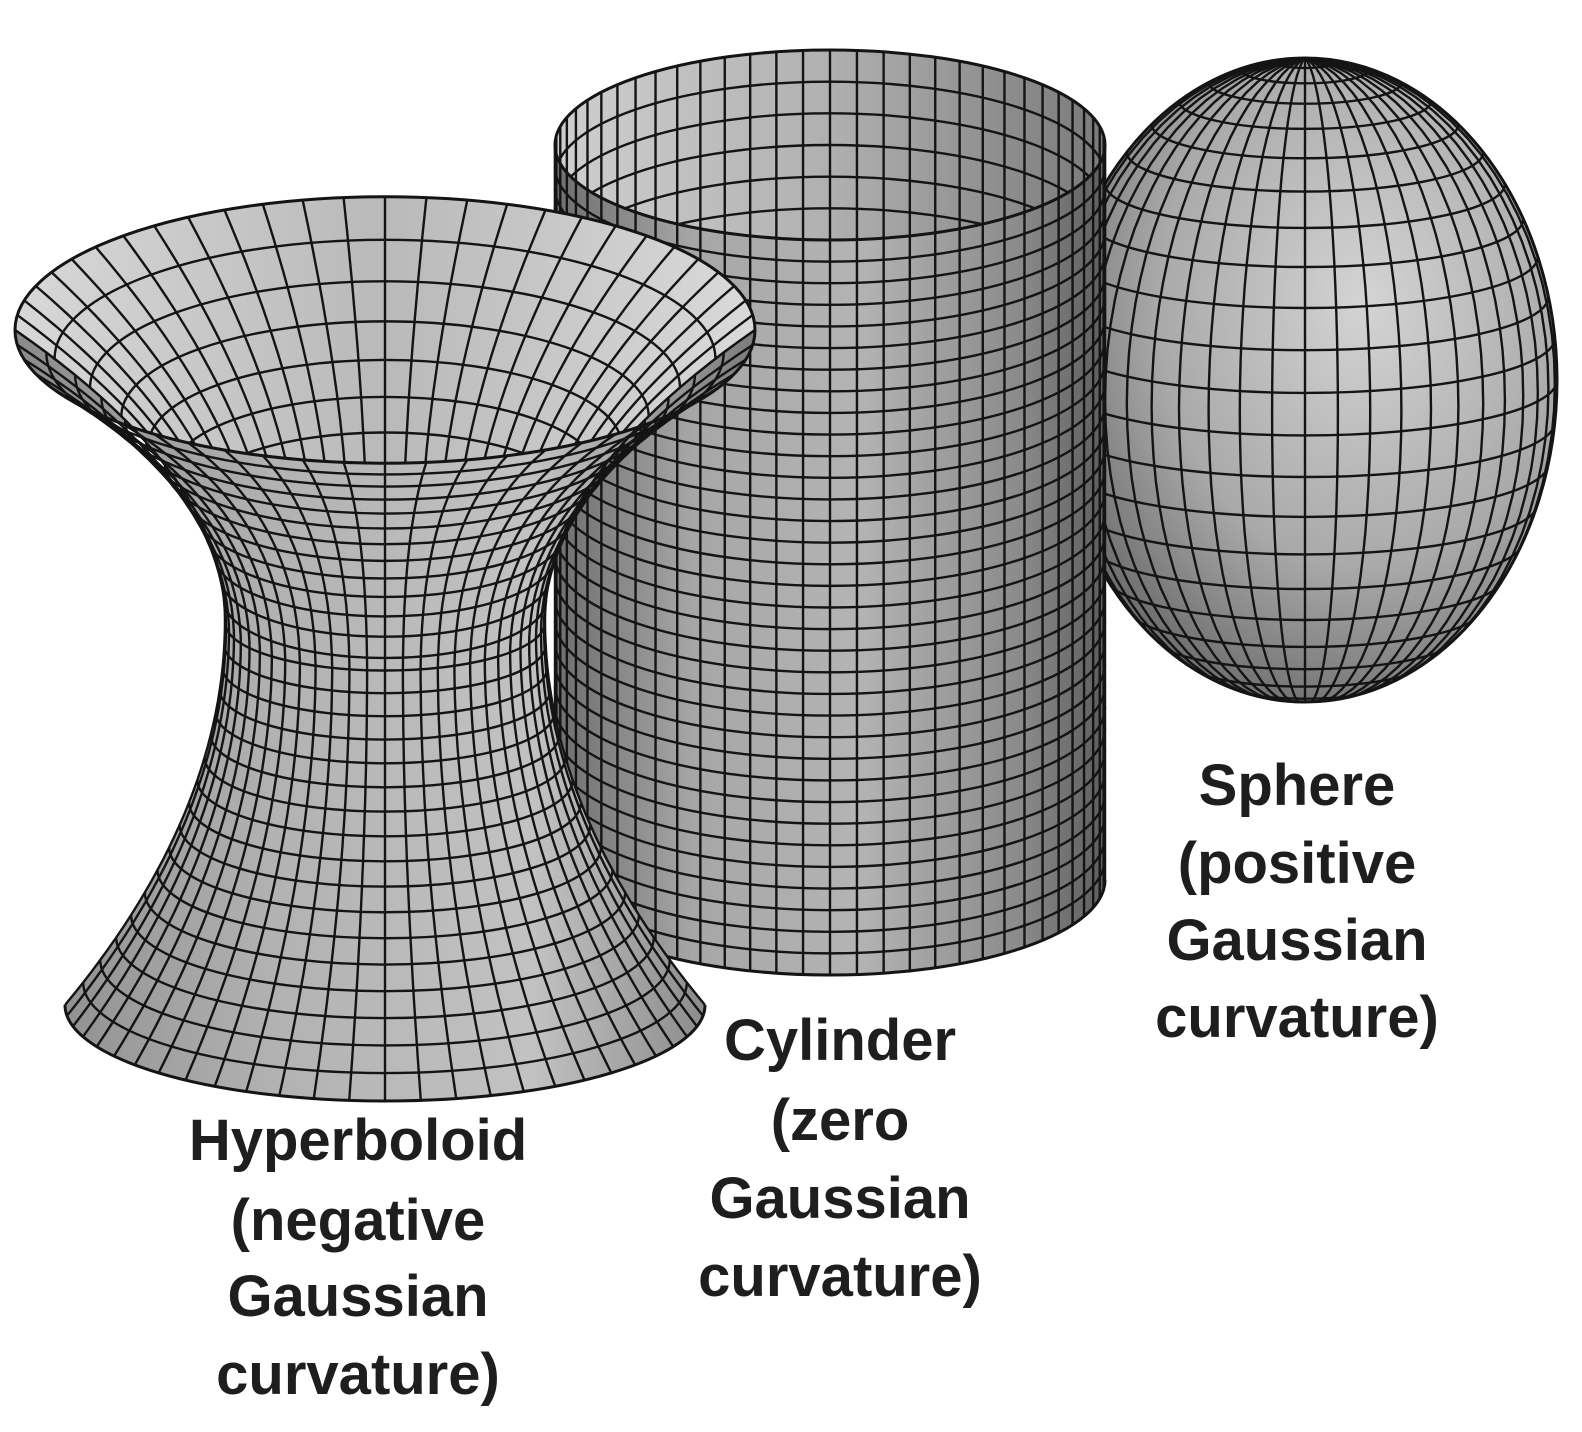 The height and width of the screenshot is (1432, 1582). Describe the element at coordinates (840, 1276) in the screenshot. I see `cylinder-label-line-4: curvature)` at that location.